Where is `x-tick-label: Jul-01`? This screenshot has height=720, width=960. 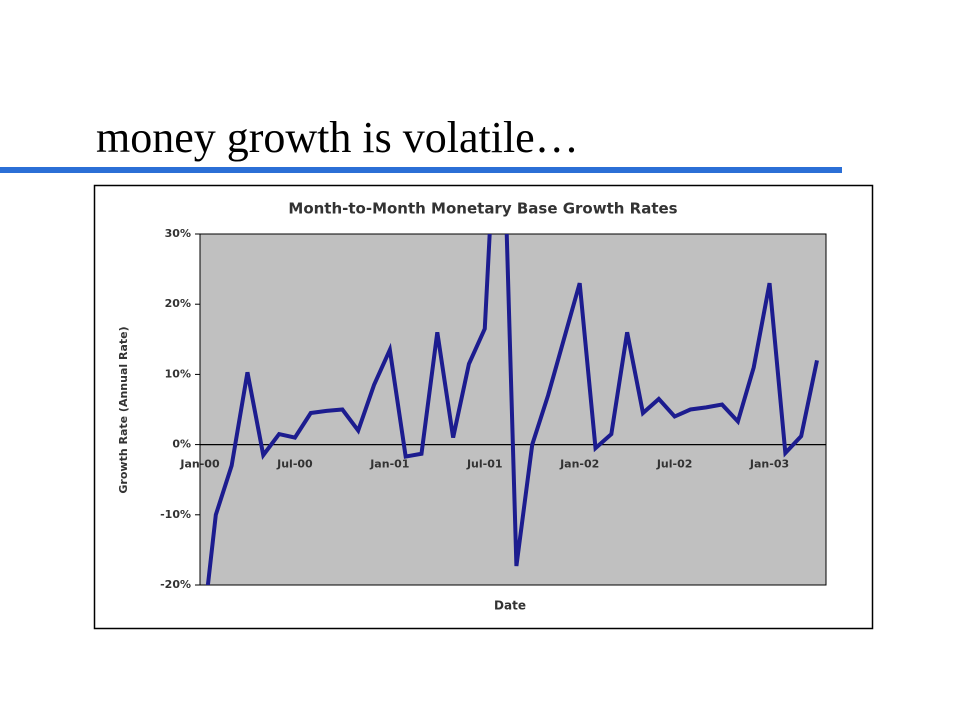 x-tick-label: Jul-01 is located at coordinates (484, 464).